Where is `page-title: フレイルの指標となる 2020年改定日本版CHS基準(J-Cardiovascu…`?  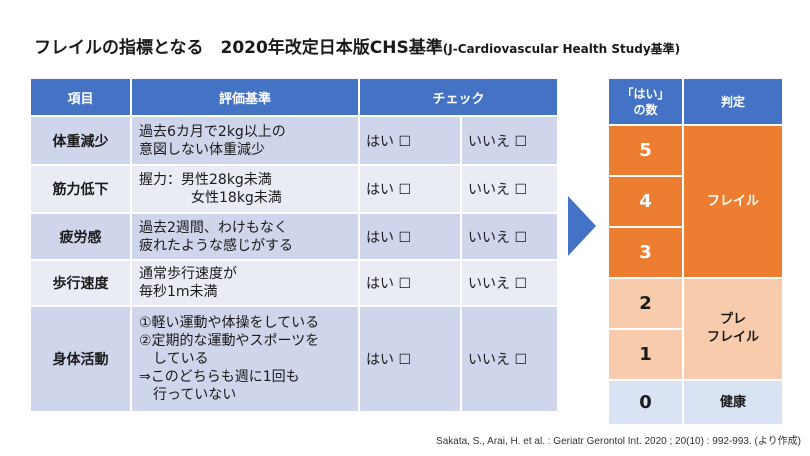 page-title: フレイルの指標となる 2020年改定日本版CHS基準(J-Cardiovascu… is located at coordinates (357, 45).